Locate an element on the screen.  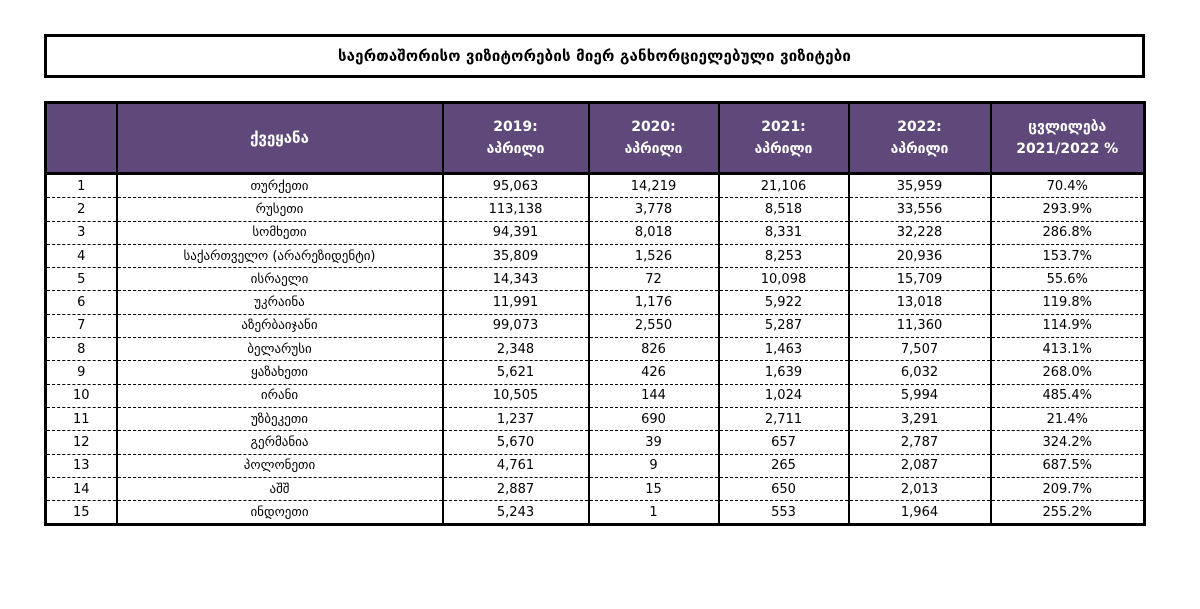
cell-country: ბელარუსი is located at coordinates (279, 349).